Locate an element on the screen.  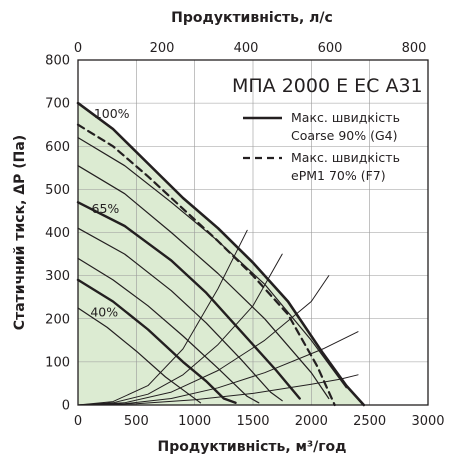
legend-label-dashed-1: Макс. швидкість is located at coordinates (345, 157).